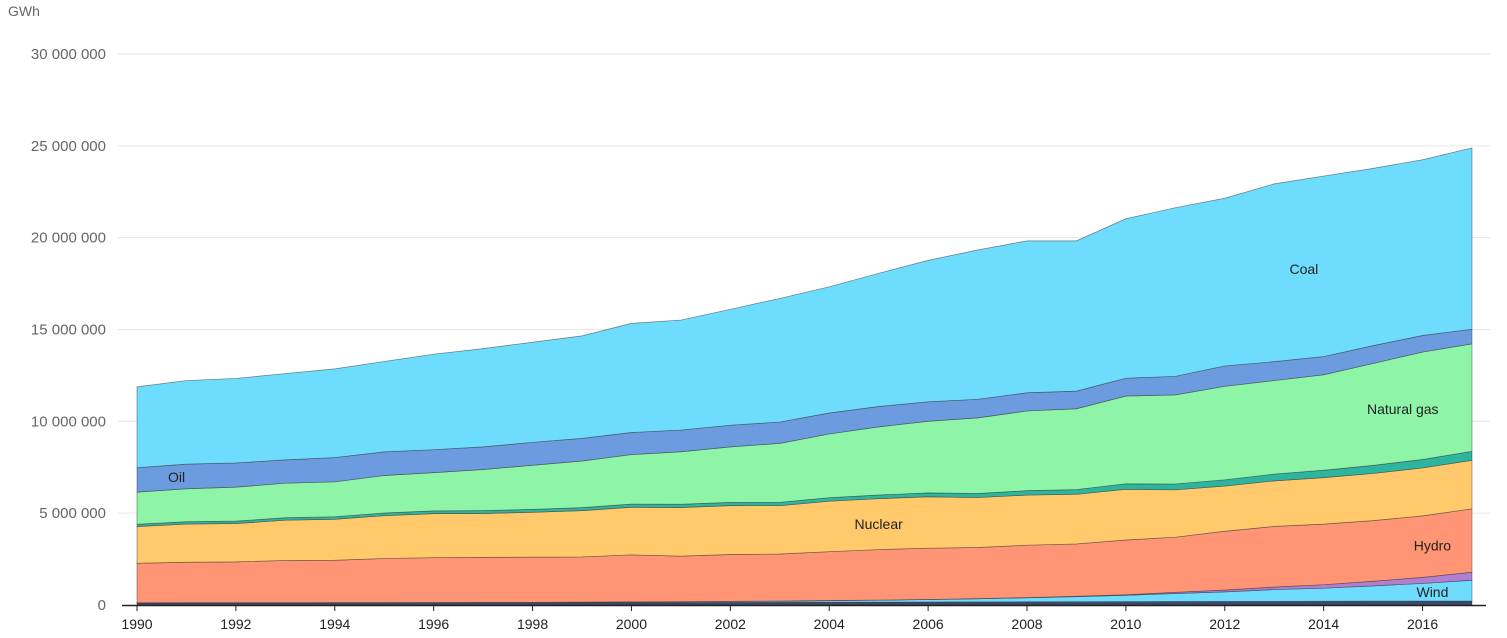 This screenshot has width=1507, height=638. What do you see at coordinates (1433, 545) in the screenshot?
I see `series-label-hydro: Hydro` at bounding box center [1433, 545].